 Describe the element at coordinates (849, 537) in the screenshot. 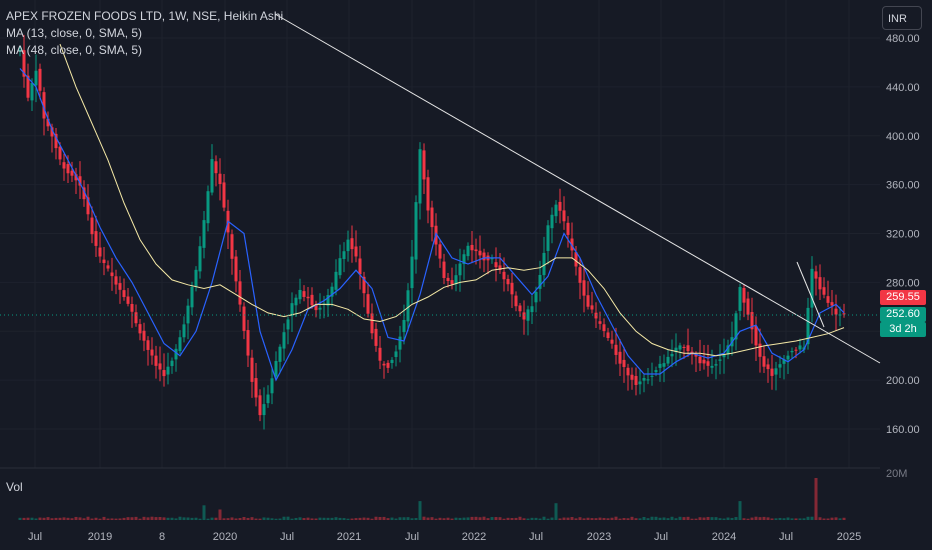

I see `x-tick-label: 2025` at that location.